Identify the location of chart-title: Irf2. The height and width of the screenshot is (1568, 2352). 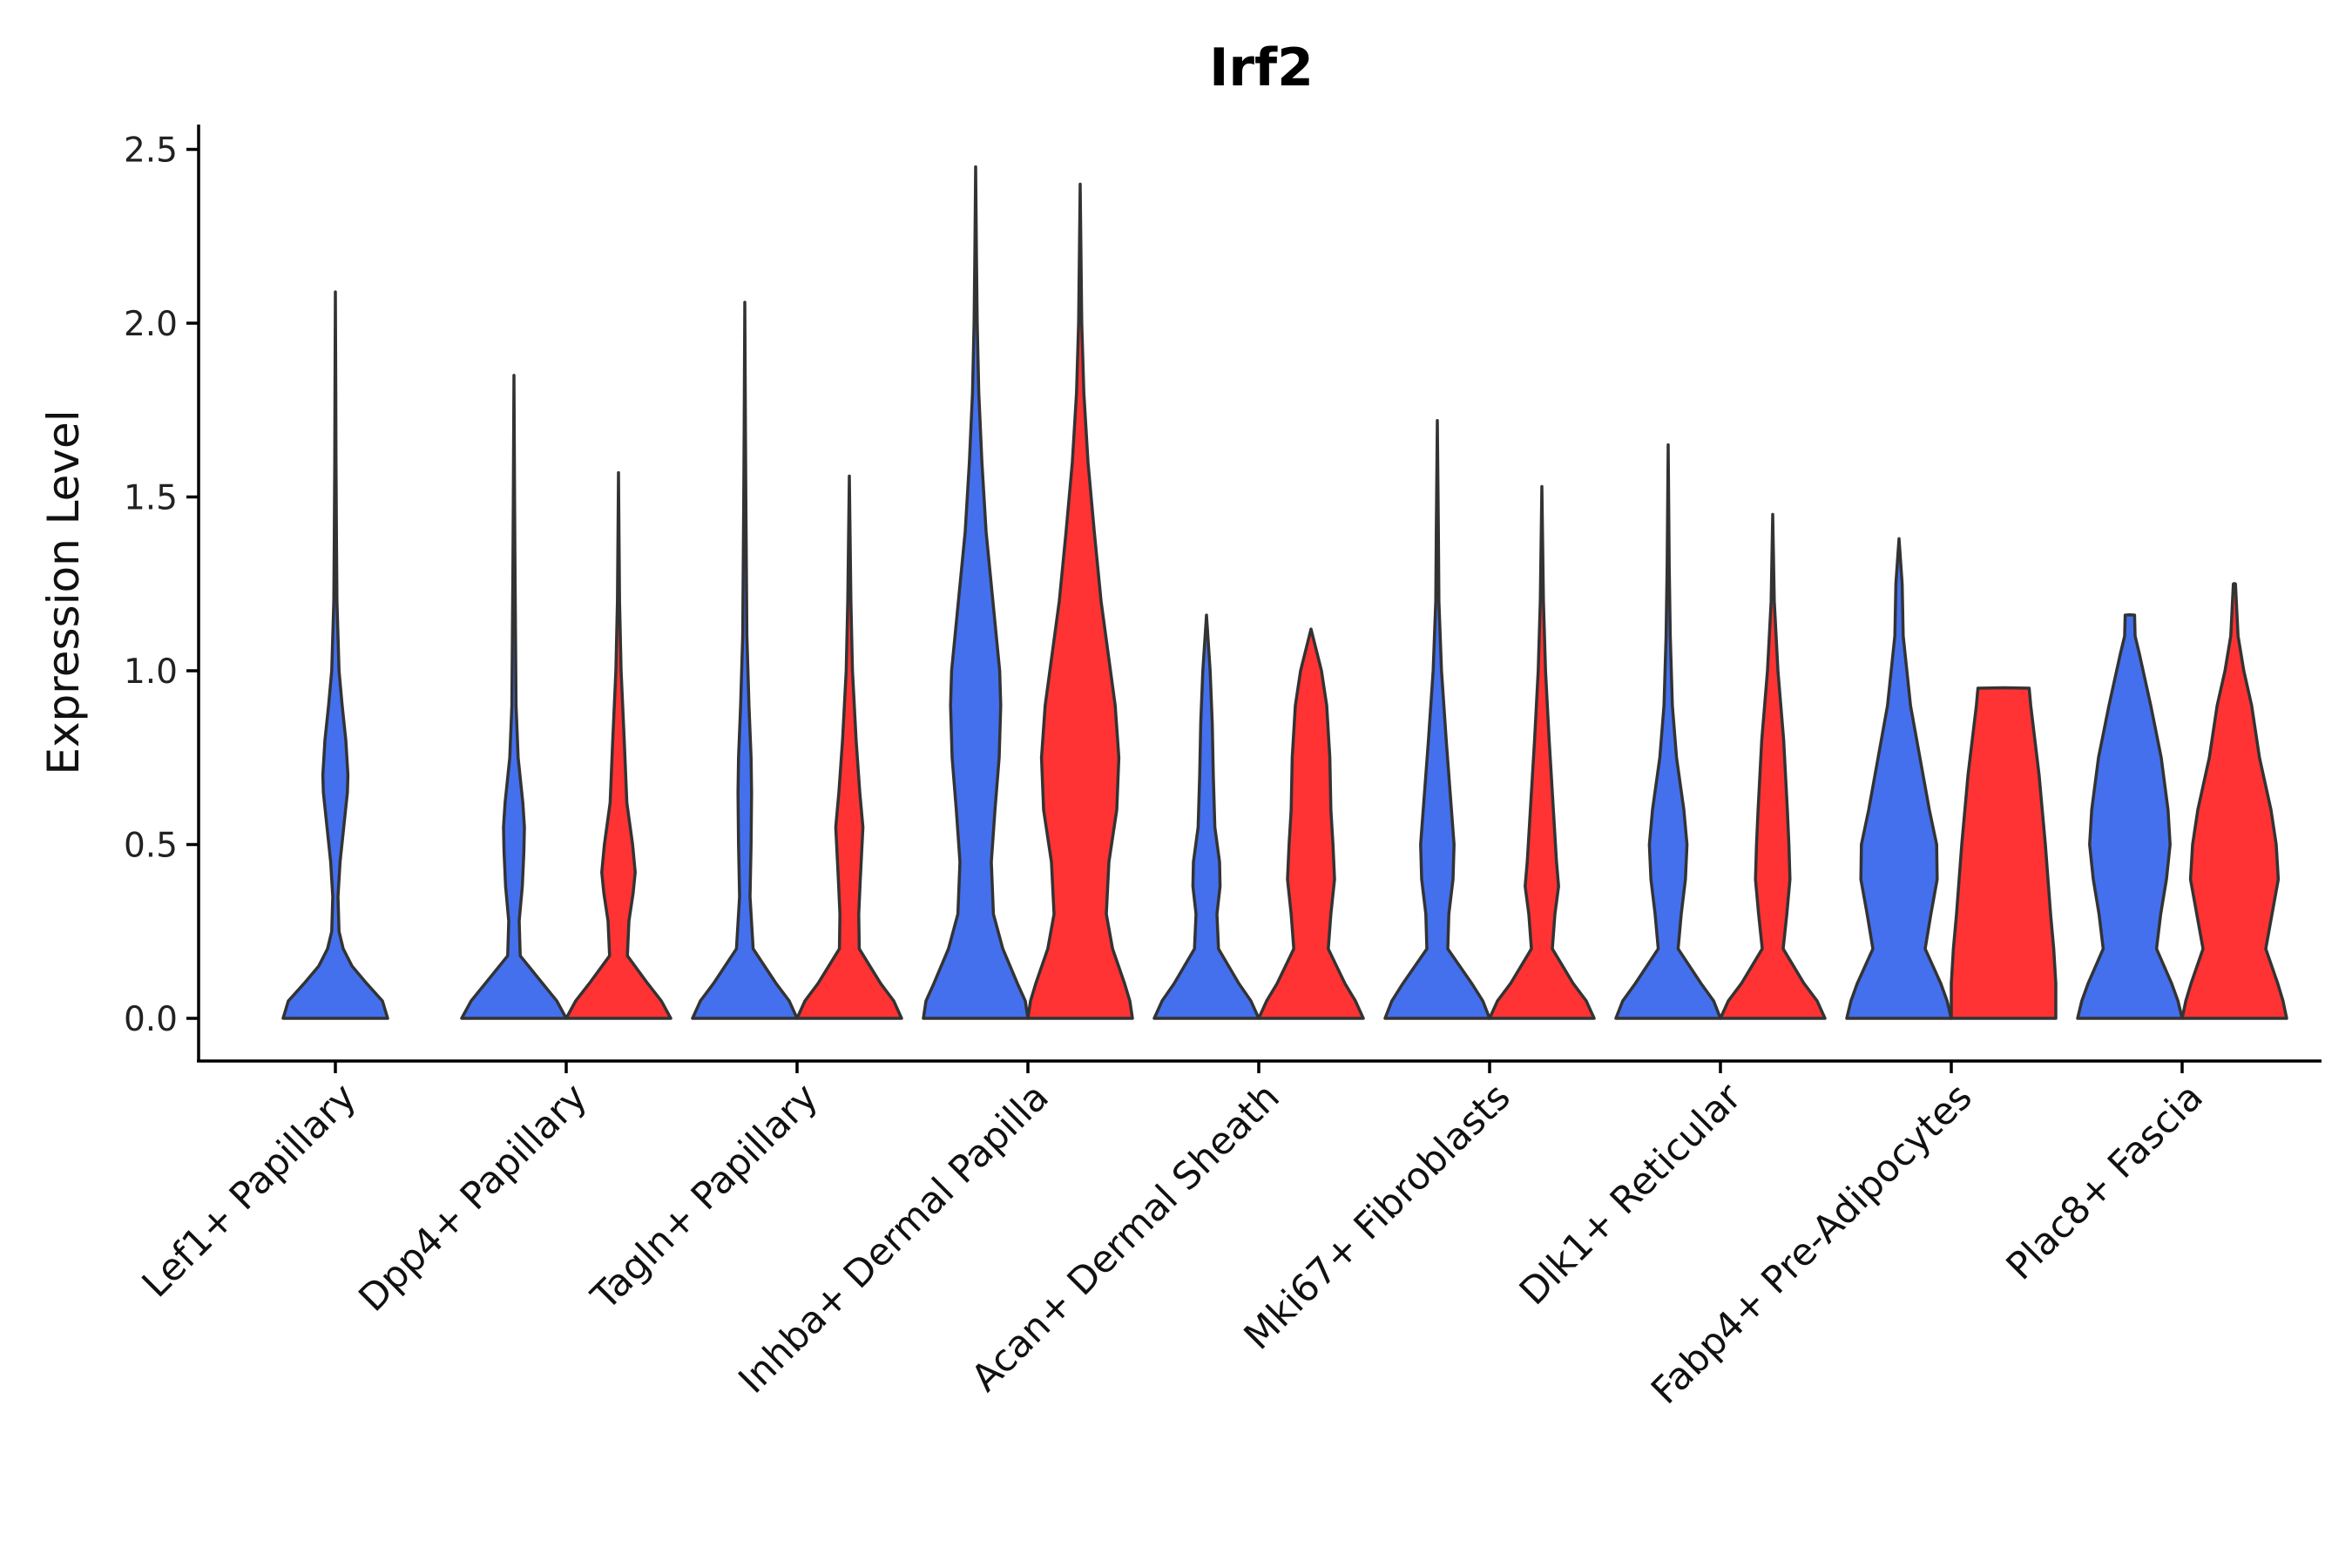
(1261, 67).